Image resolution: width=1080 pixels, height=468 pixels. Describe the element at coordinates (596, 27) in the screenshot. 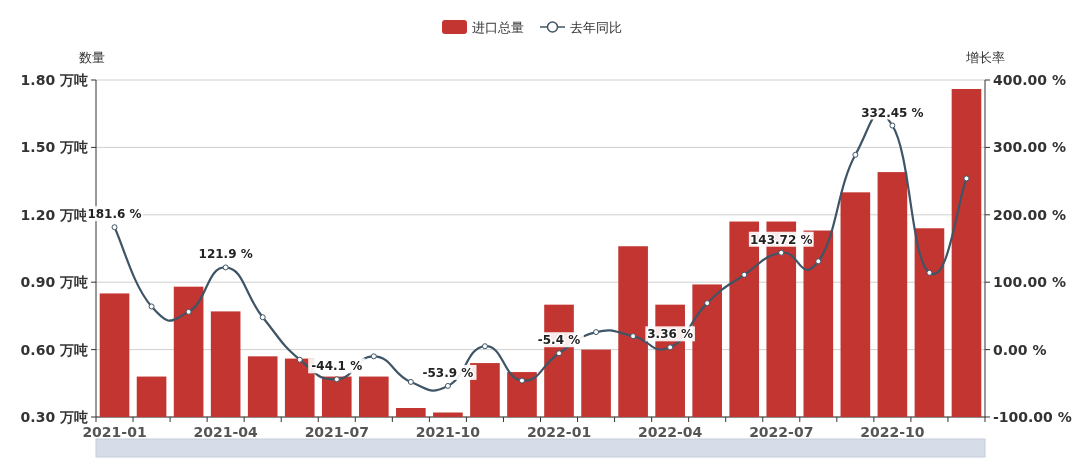

I see `legend-label: 去年同比` at that location.